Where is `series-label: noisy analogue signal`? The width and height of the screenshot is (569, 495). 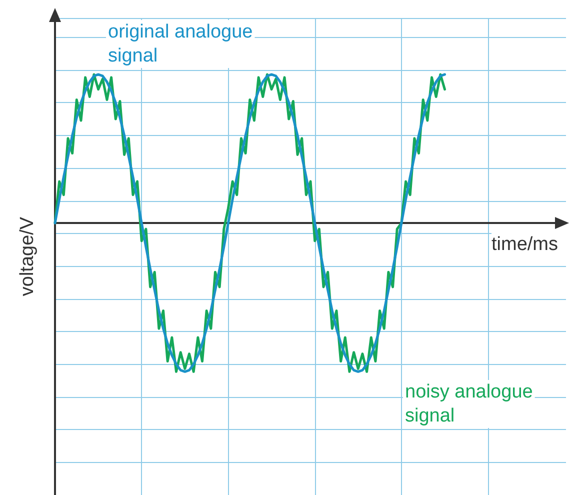
series-label: noisy analogue signal is located at coordinates (469, 404).